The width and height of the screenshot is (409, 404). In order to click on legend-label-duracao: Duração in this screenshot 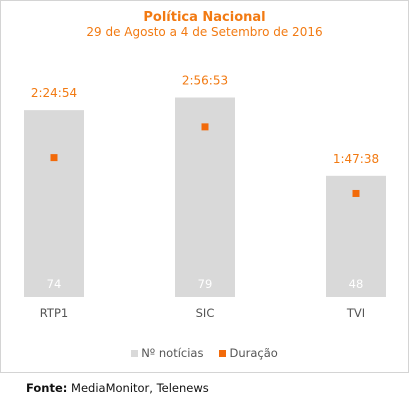, I will do `click(253, 353)`.